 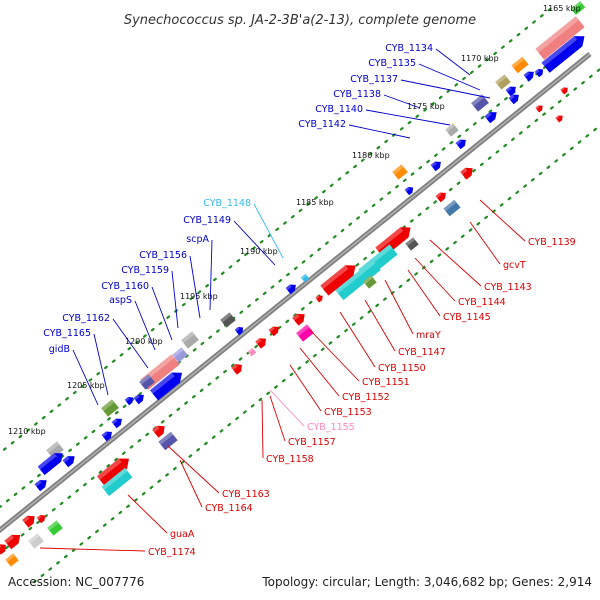 I want to click on gene-label-cyb-1134: CYB_1134, so click(x=409, y=48).